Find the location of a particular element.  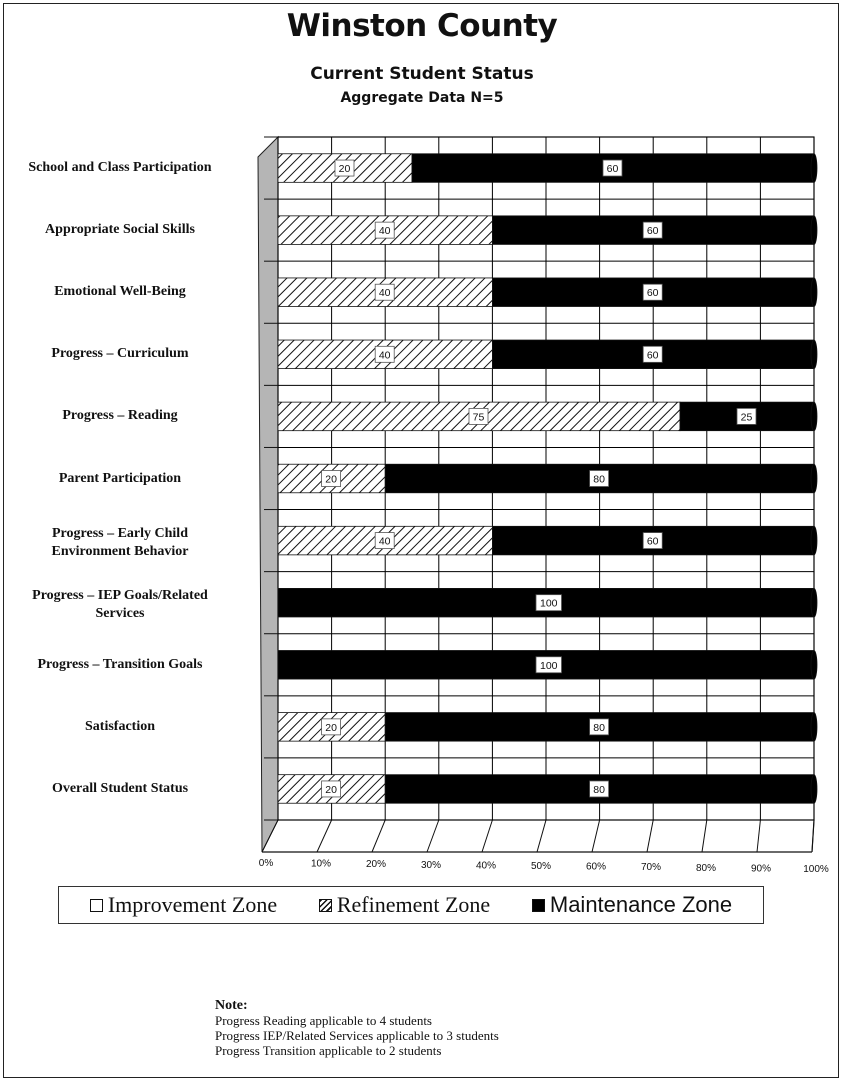

y-category-label-line: Appropriate Social Skills is located at coordinates (120, 230).